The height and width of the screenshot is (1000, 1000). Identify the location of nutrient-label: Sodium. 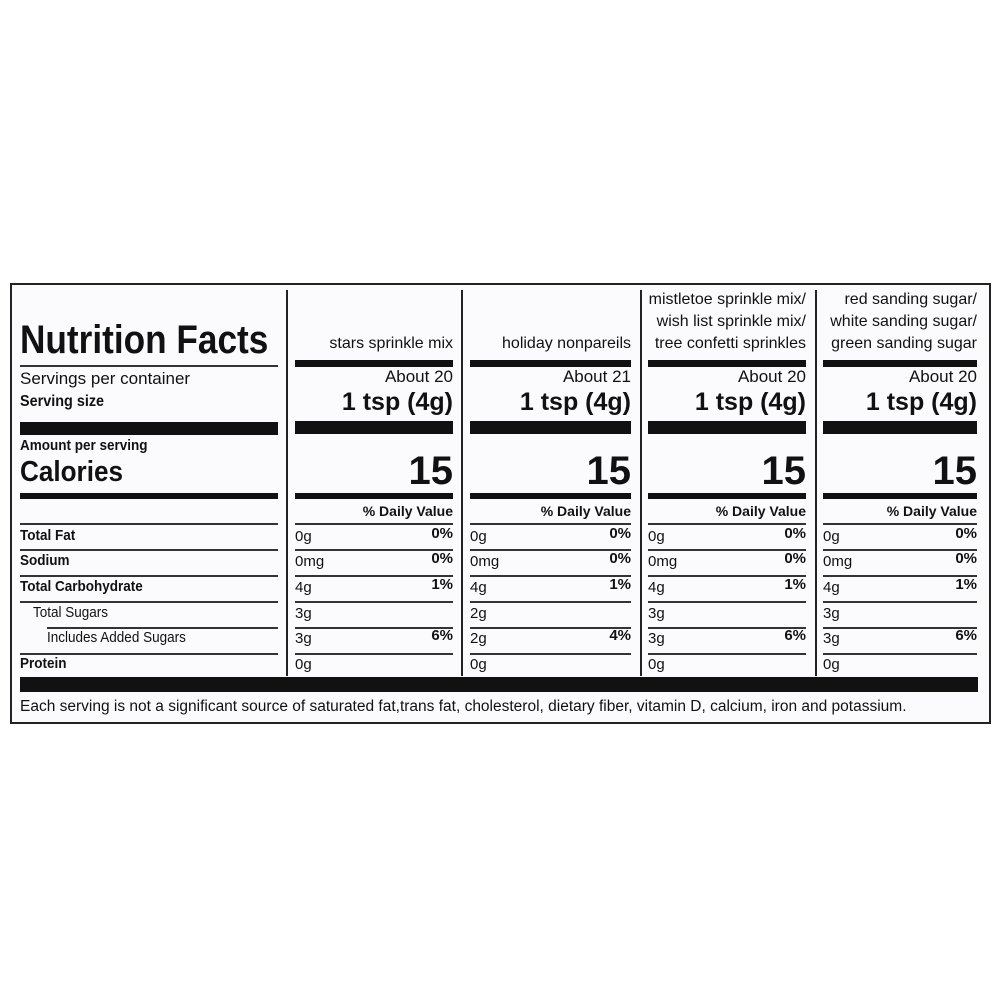
(45, 560).